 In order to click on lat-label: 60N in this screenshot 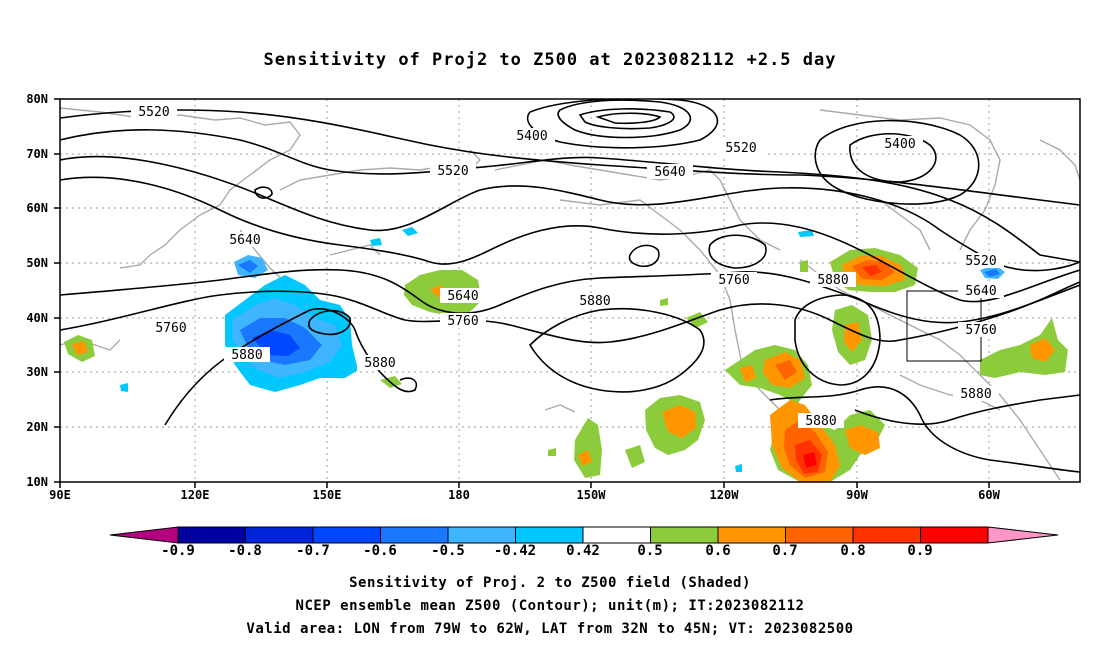, I will do `click(37, 208)`.